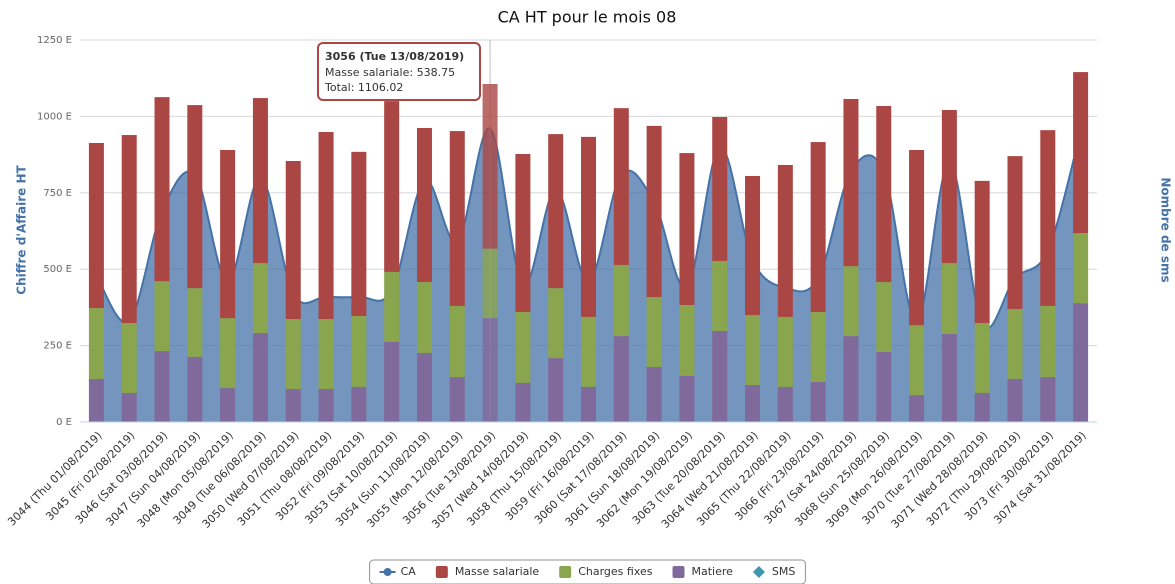  I want to click on legend-label: Charges fixes, so click(615, 571).